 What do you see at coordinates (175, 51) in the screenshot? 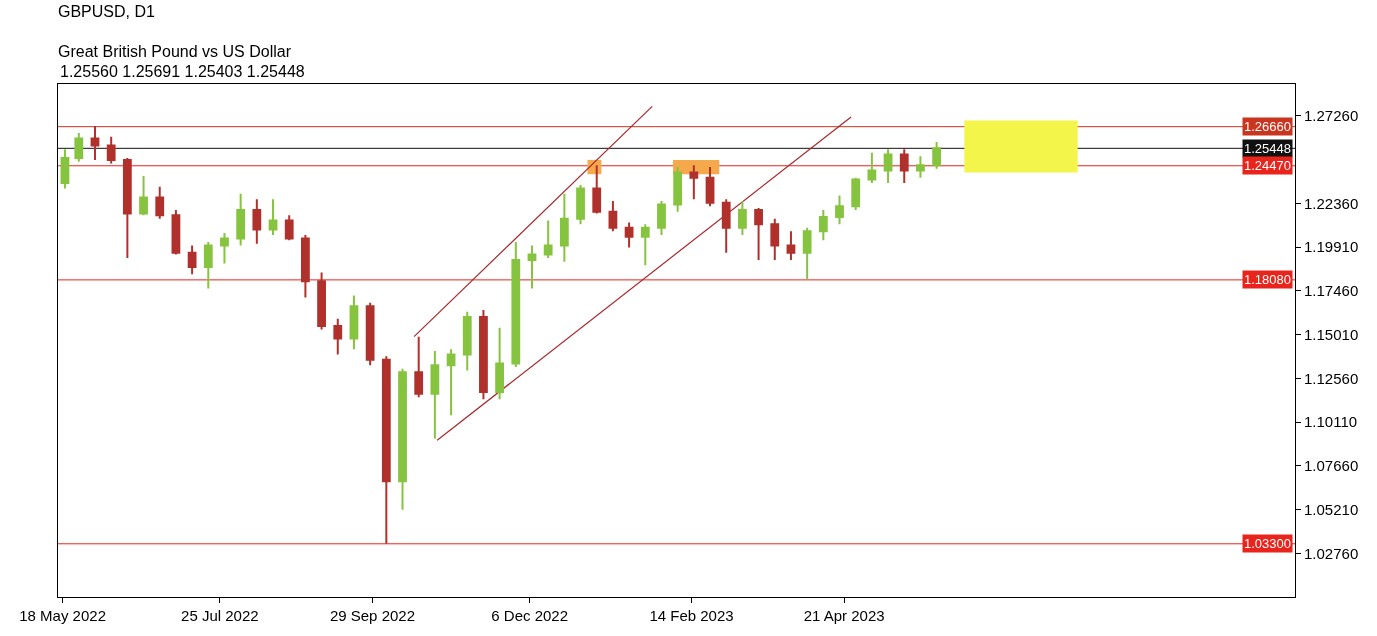
I see `chart-subtitle: Great British Pound vs US Dollar` at bounding box center [175, 51].